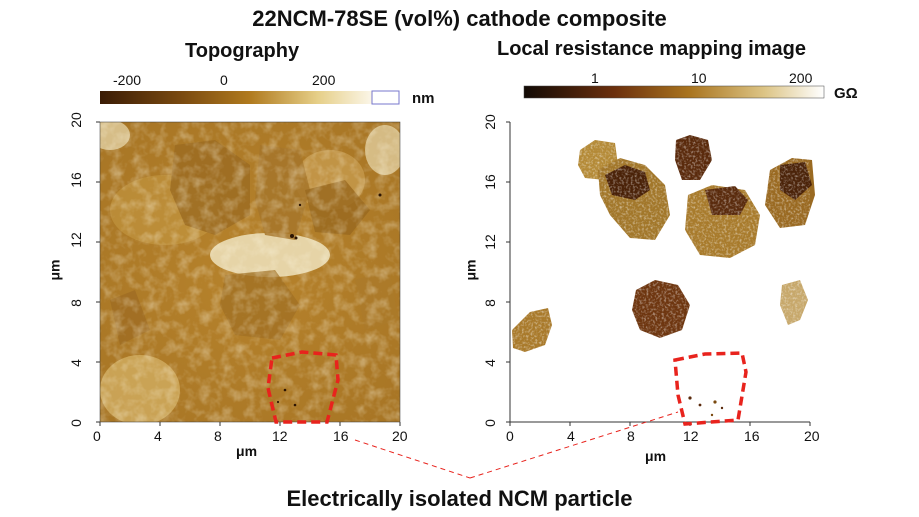  What do you see at coordinates (97, 436) in the screenshot?
I see `left-x-tick: 0` at bounding box center [97, 436].